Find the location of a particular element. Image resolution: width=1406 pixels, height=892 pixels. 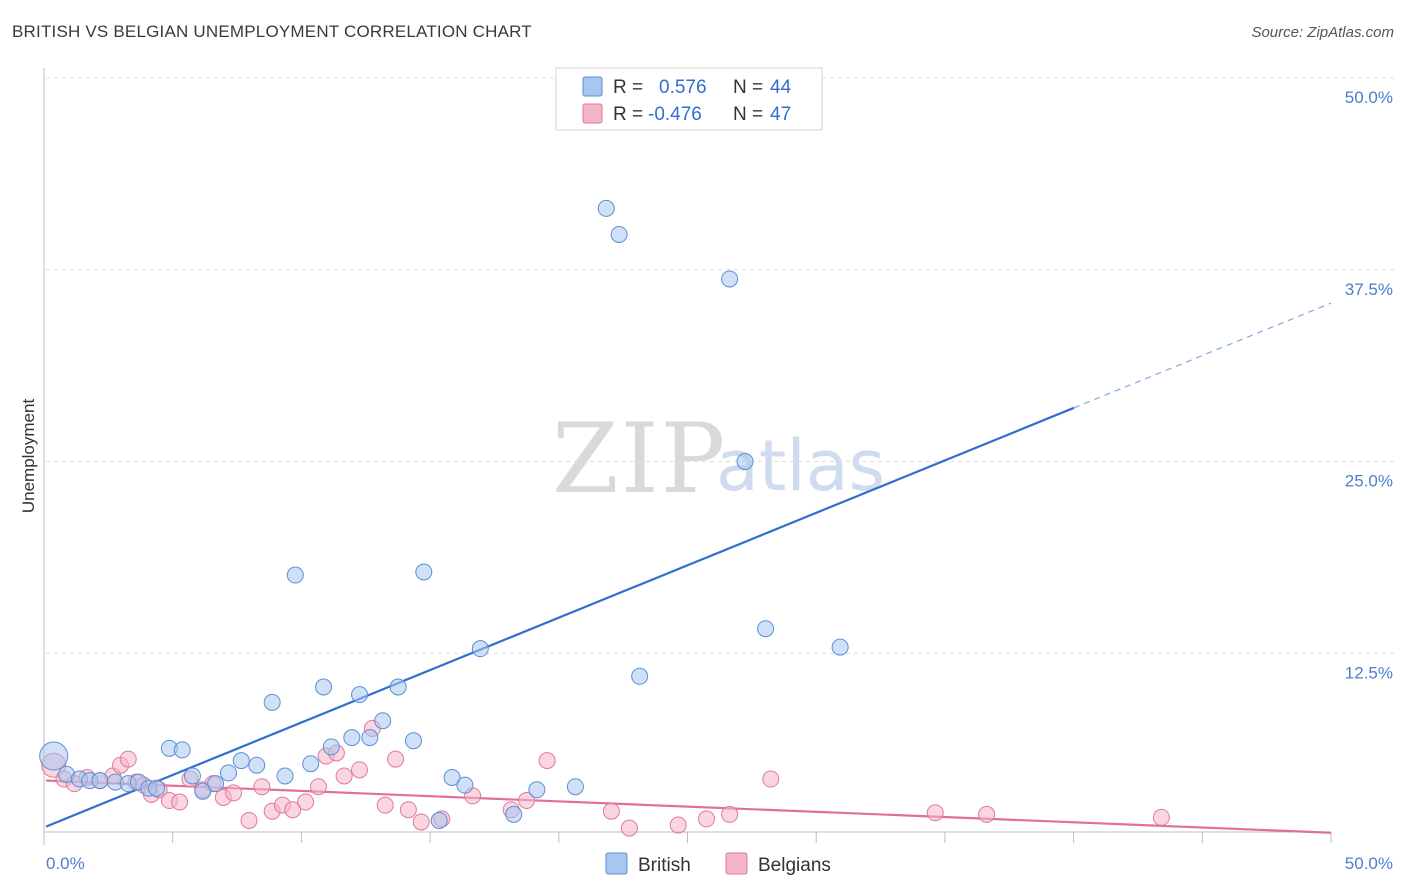

british-series-label: British is located at coordinates (664, 865).